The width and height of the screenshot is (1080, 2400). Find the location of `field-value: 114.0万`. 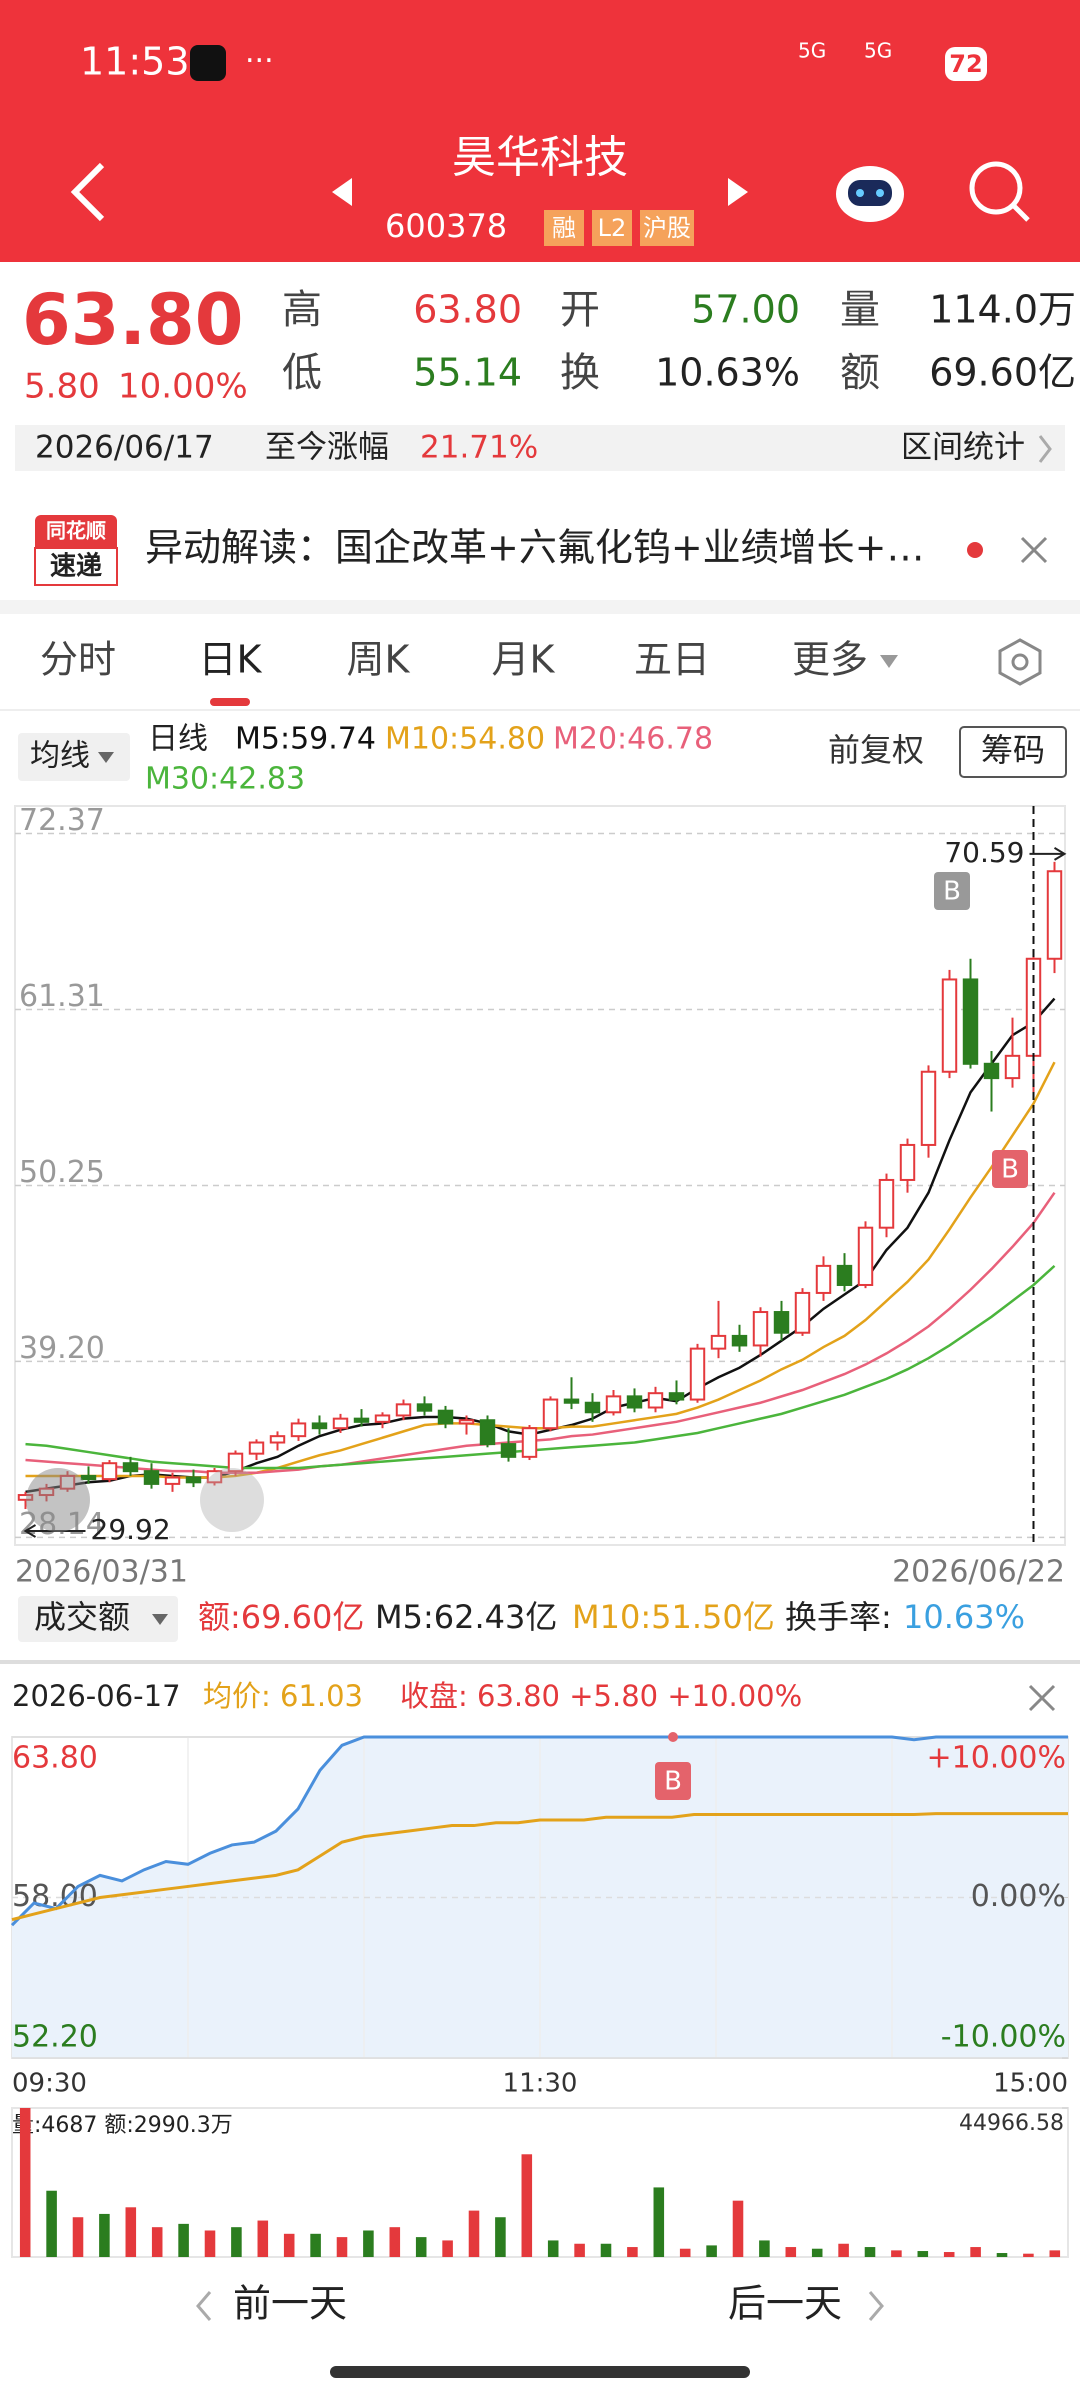

field-value: 114.0万 is located at coordinates (1002, 310).